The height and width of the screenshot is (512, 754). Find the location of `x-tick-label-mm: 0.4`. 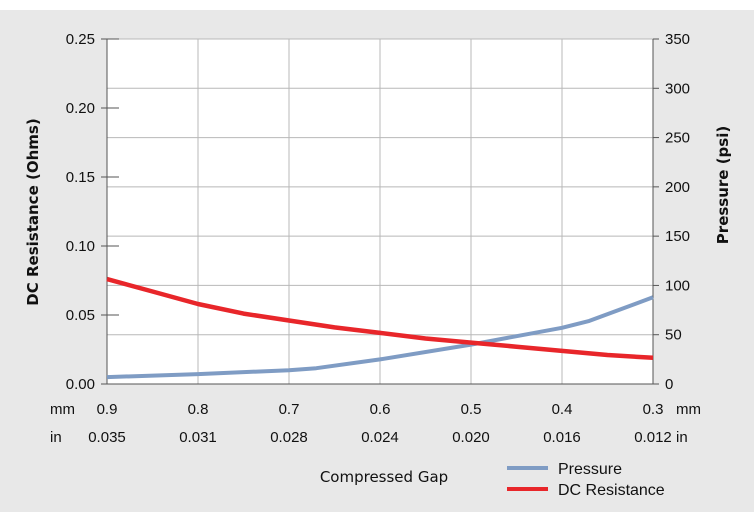

x-tick-label-mm: 0.4 is located at coordinates (562, 409).